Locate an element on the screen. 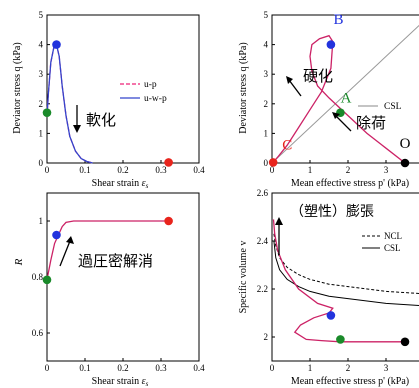 This screenshot has width=419, height=388. legend-label-ncl: NCL is located at coordinates (393, 236).